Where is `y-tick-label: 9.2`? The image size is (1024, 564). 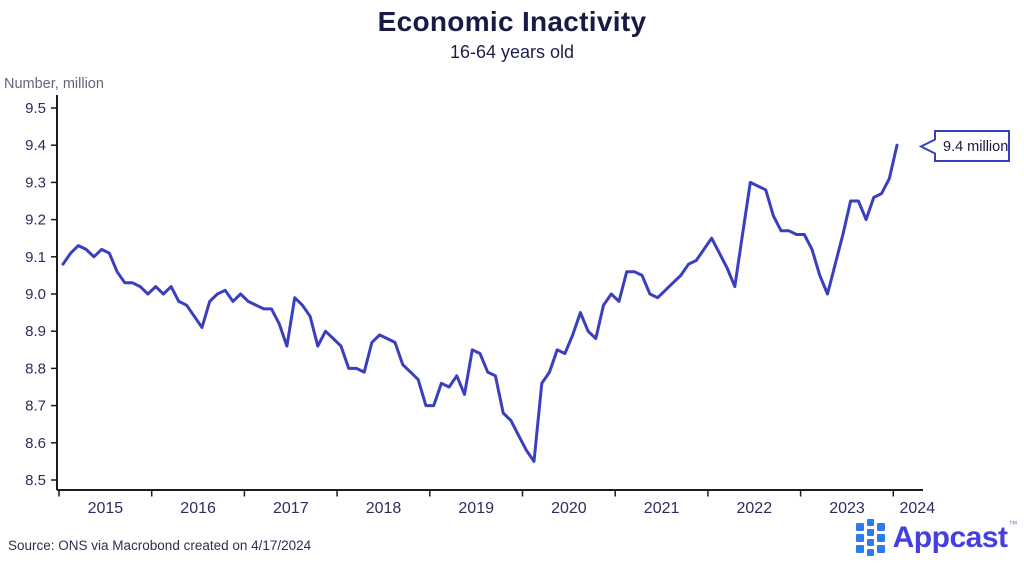
y-tick-label: 9.2 is located at coordinates (35, 220).